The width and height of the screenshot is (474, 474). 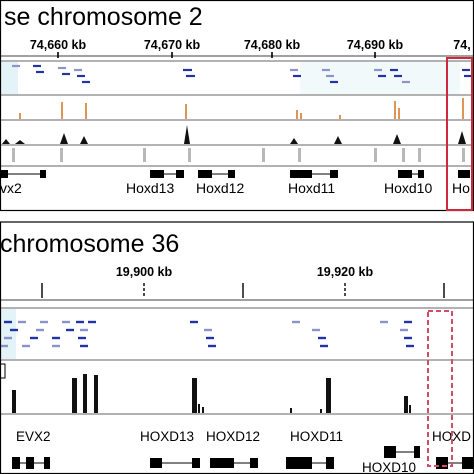 What do you see at coordinates (316, 436) in the screenshot?
I see `gene-label: HOXD11` at bounding box center [316, 436].